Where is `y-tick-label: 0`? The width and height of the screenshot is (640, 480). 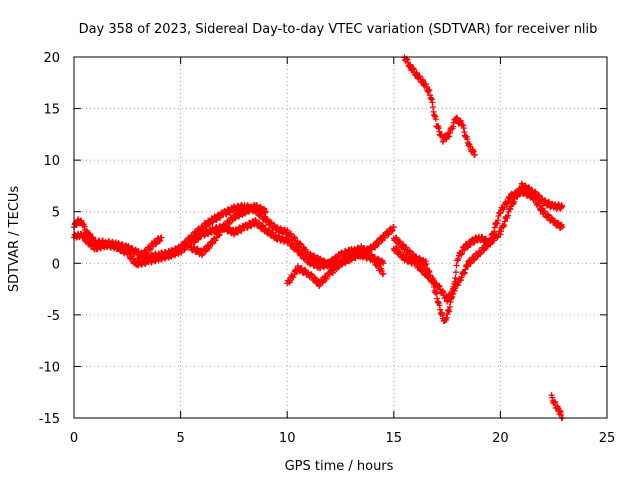
y-tick-label: 0 is located at coordinates (56, 264).